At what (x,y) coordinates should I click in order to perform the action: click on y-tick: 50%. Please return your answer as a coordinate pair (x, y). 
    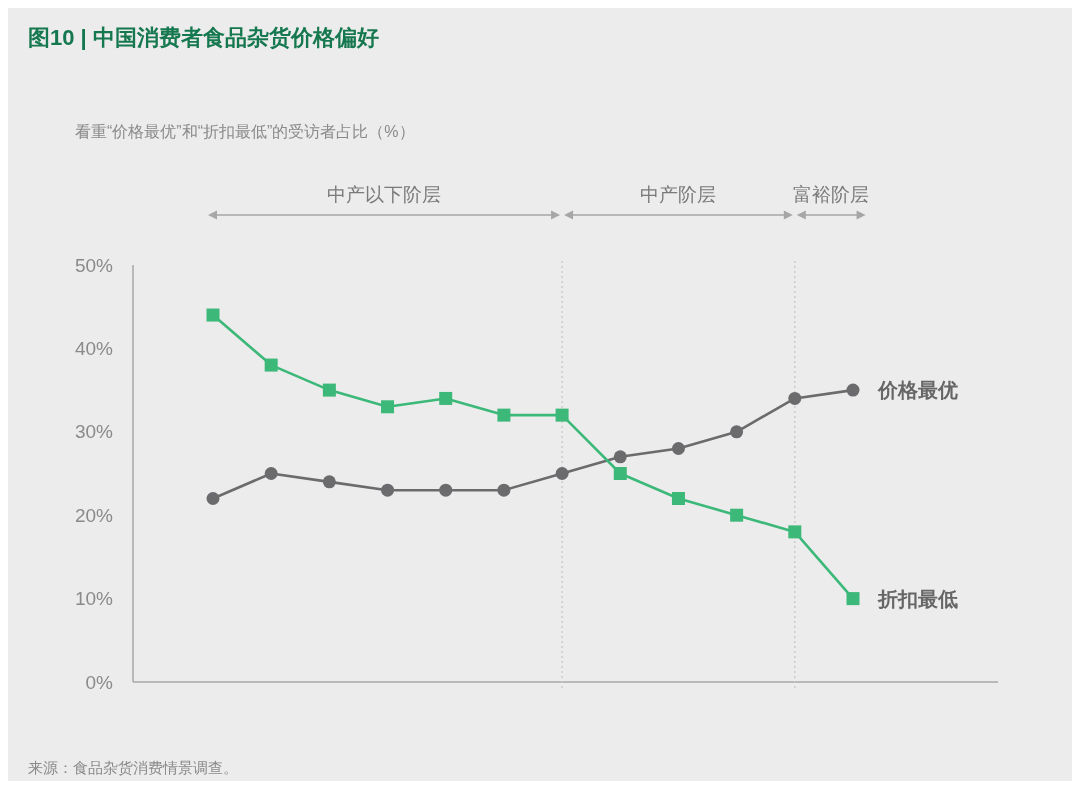
    Looking at the image, I should click on (93, 265).